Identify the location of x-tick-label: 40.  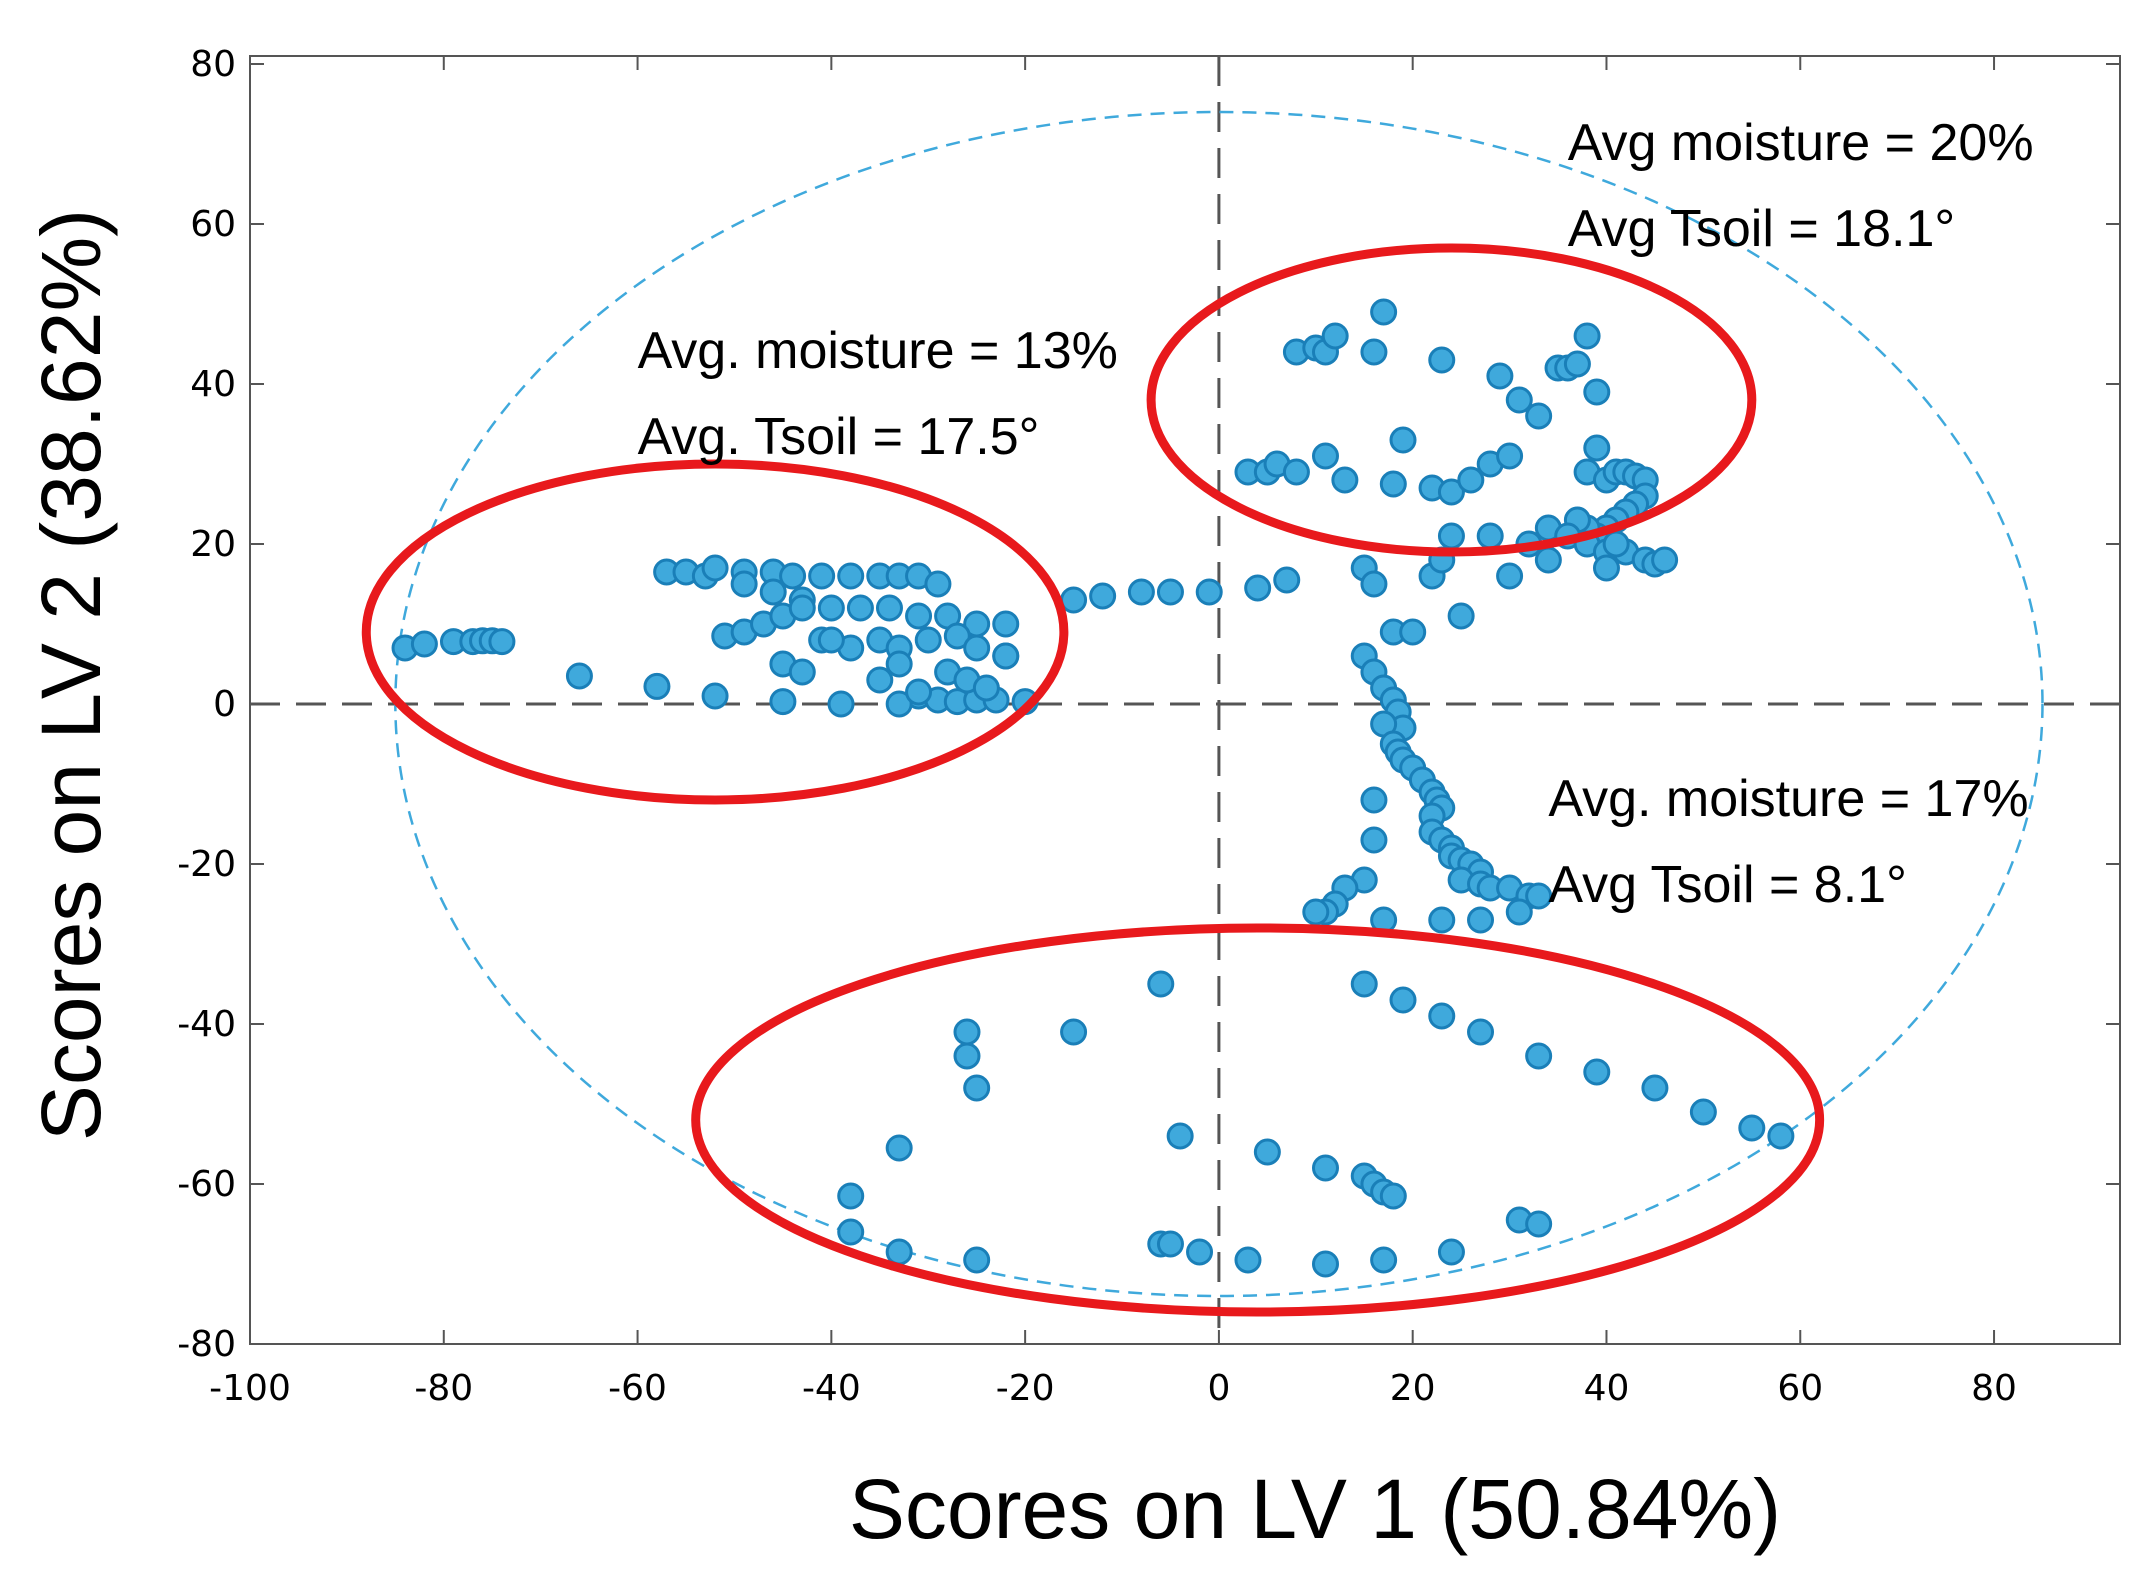
(1607, 1388).